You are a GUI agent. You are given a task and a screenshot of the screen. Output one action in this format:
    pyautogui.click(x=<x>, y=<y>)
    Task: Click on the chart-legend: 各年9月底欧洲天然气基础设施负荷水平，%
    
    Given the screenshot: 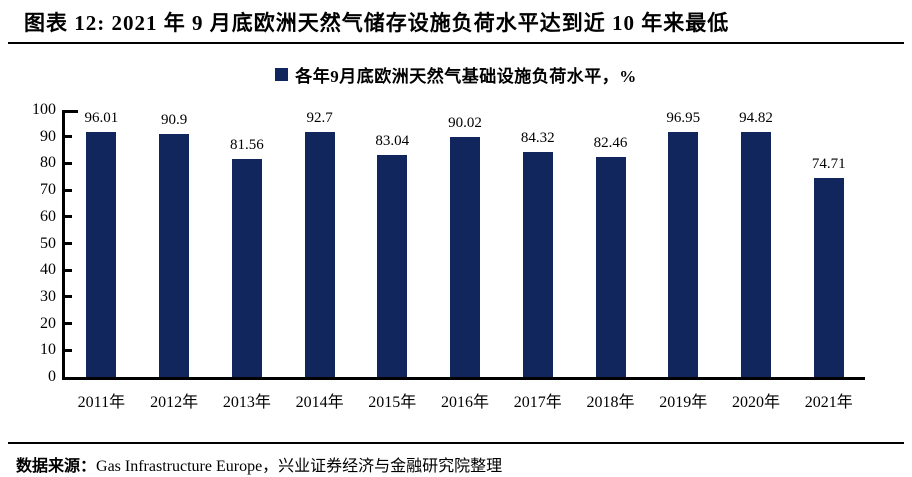 What is the action you would take?
    pyautogui.click(x=456, y=75)
    